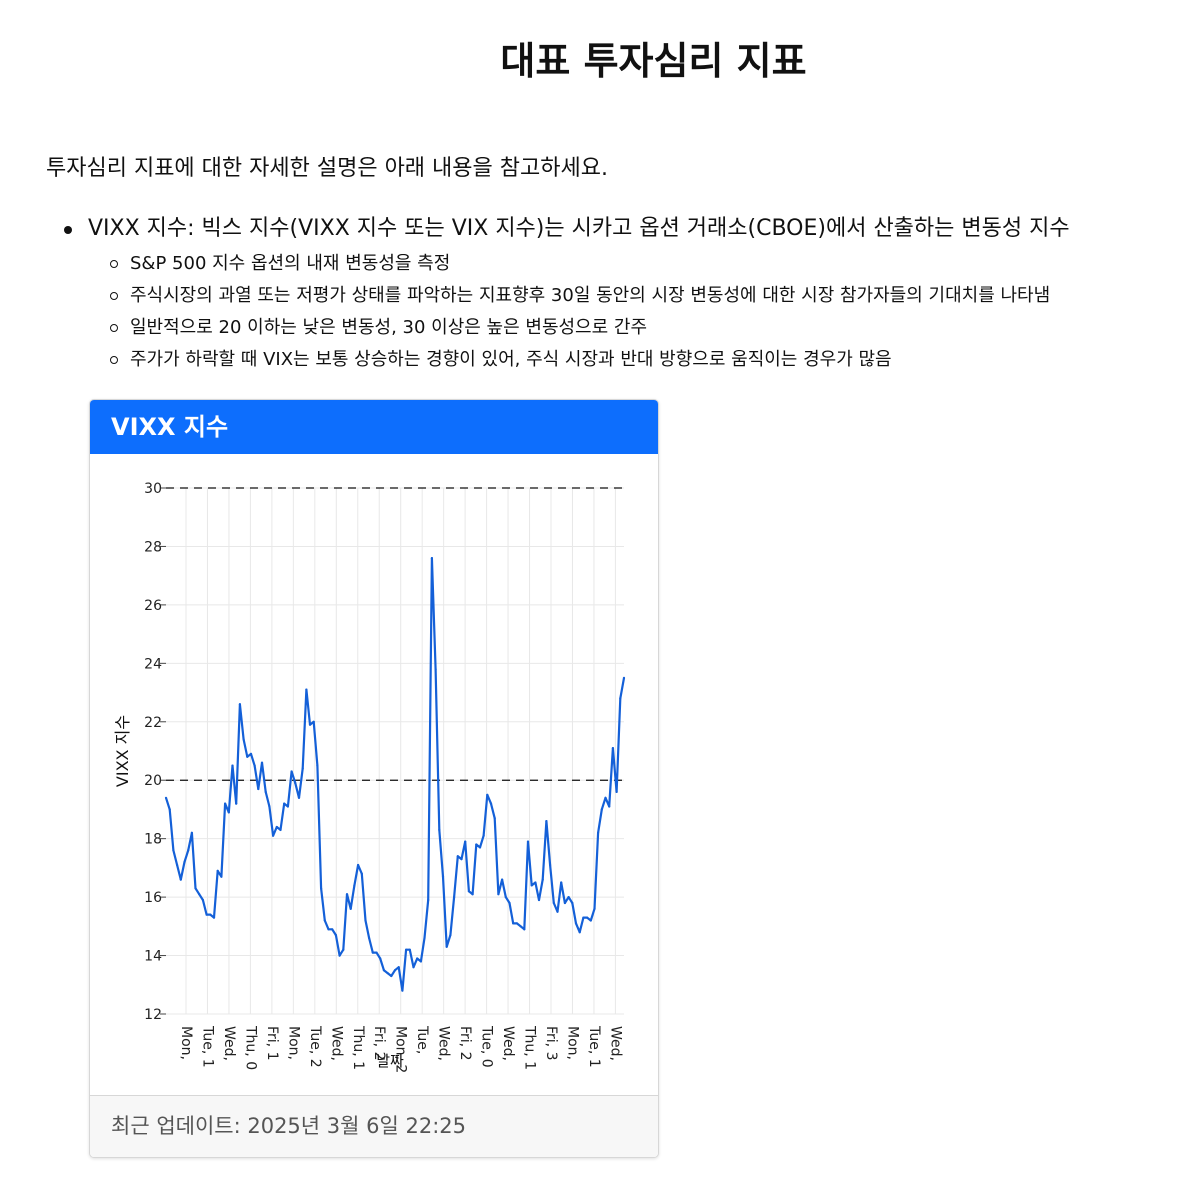  Describe the element at coordinates (272, 1043) in the screenshot. I see `x-tick-label: Fri, 1` at that location.